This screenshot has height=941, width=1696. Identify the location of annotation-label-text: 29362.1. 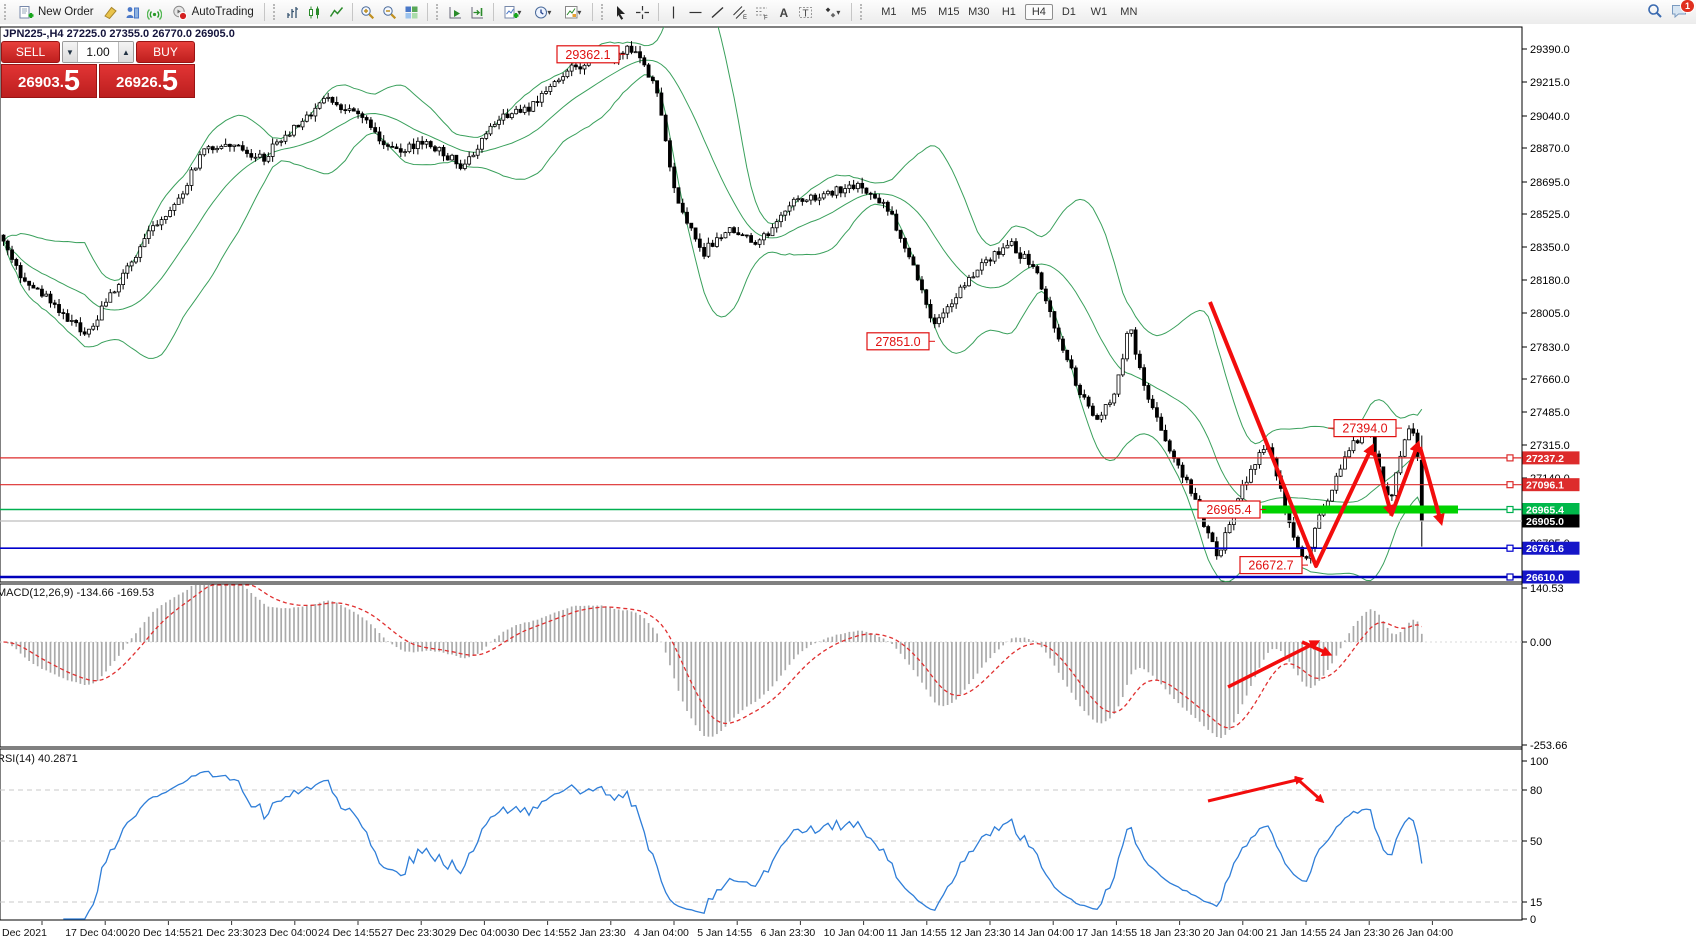
(587, 55).